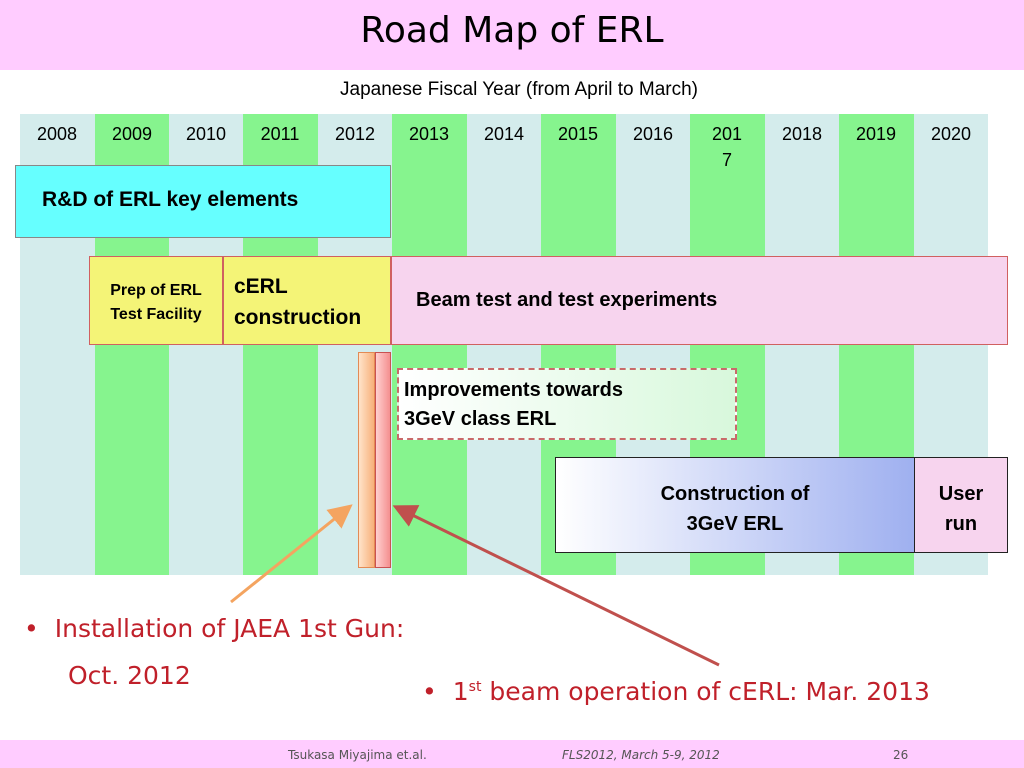 The width and height of the screenshot is (1024, 768). What do you see at coordinates (699, 300) in the screenshot?
I see `beam-test-box: Beam test and test experiments` at bounding box center [699, 300].